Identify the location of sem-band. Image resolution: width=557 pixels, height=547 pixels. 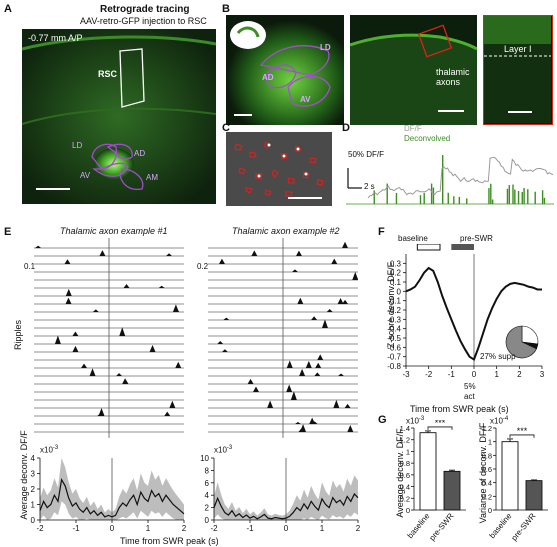
(286, 497).